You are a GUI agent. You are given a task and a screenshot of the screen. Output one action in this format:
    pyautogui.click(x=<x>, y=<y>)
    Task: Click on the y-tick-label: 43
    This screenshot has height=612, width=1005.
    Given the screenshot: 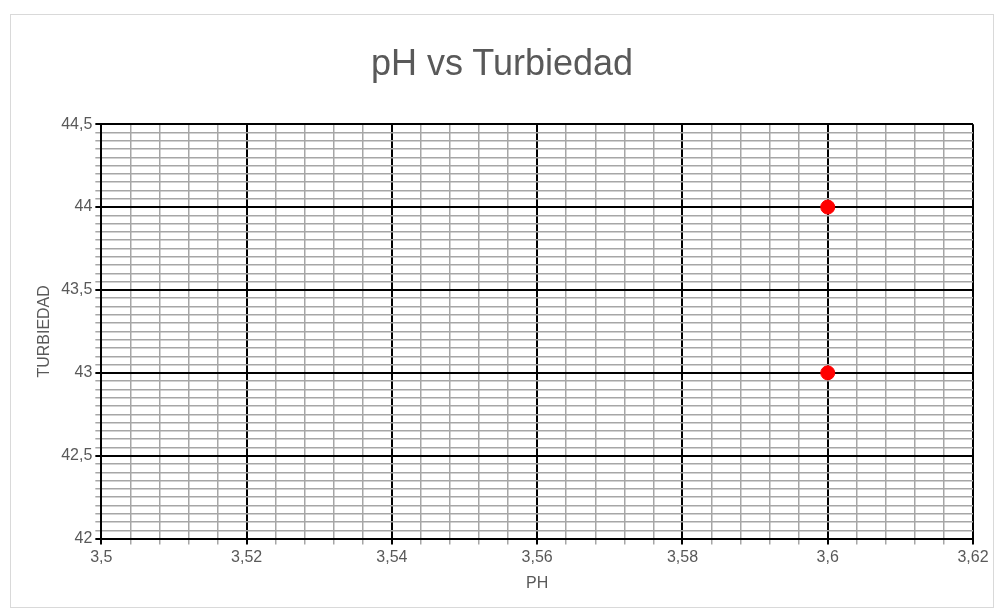 What is the action you would take?
    pyautogui.click(x=83, y=372)
    